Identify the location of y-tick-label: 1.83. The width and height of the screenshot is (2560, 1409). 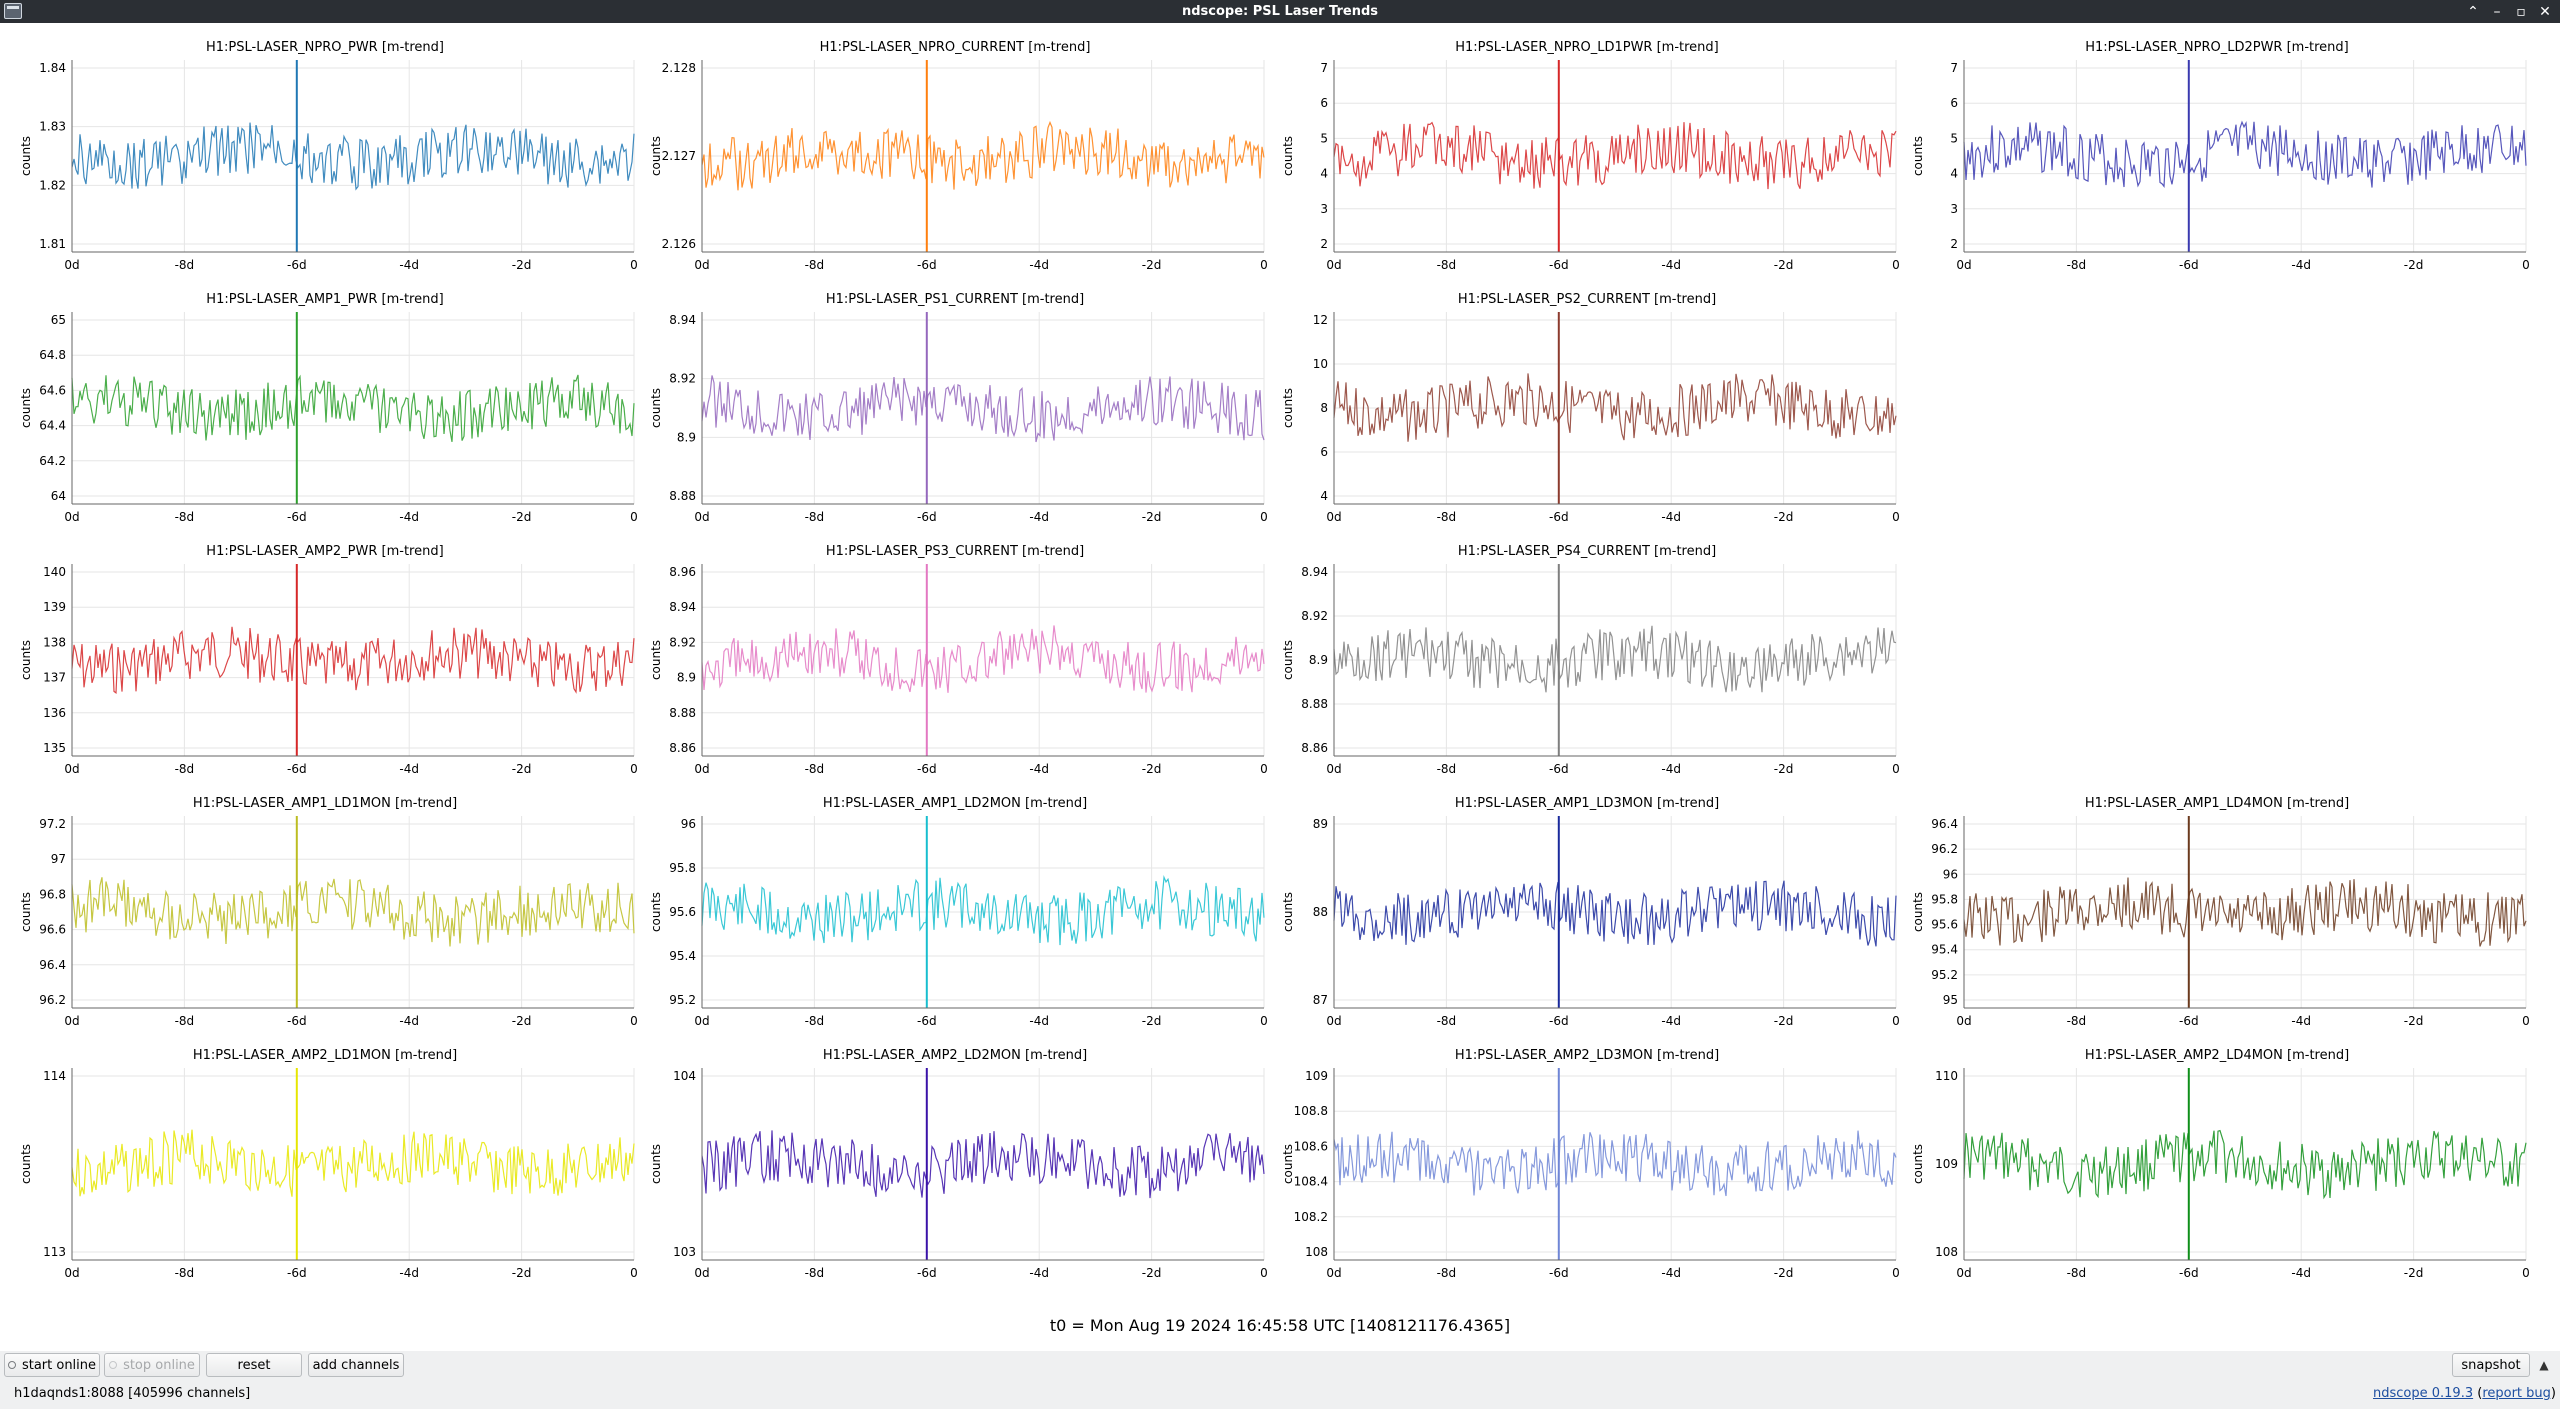
(52, 127).